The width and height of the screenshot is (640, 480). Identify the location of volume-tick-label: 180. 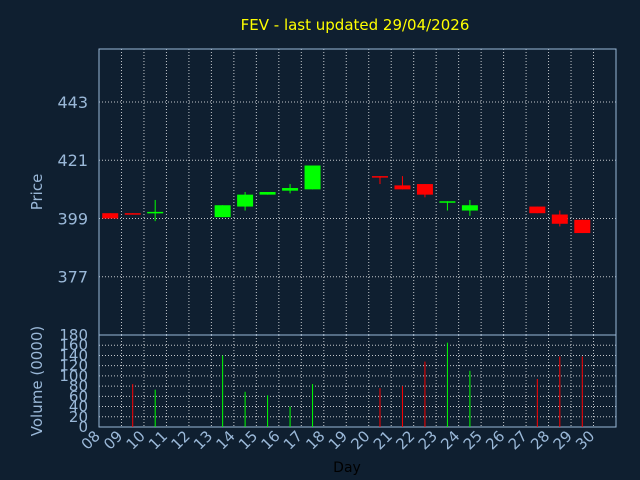
(73, 335).